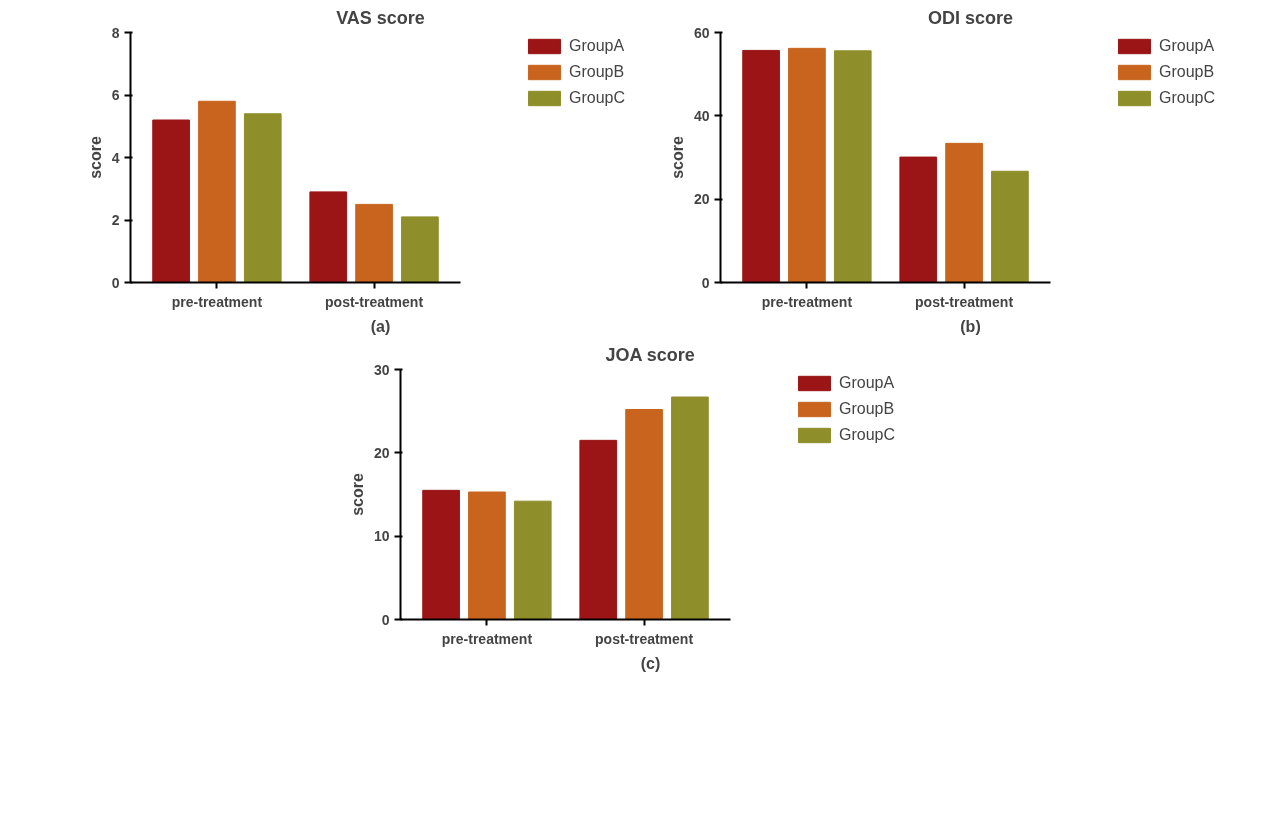 The width and height of the screenshot is (1281, 814). I want to click on y-tick-label: 30, so click(381, 369).